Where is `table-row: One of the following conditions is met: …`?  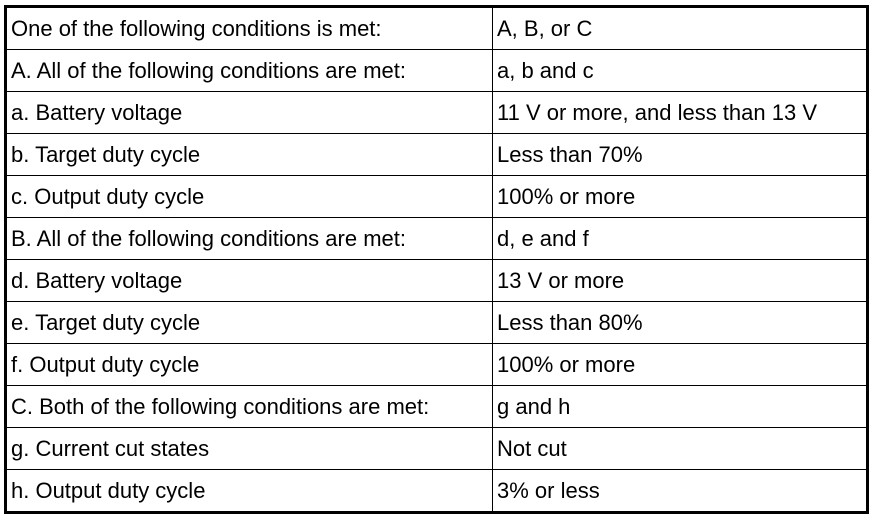
table-row: One of the following conditions is met: … is located at coordinates (436, 27).